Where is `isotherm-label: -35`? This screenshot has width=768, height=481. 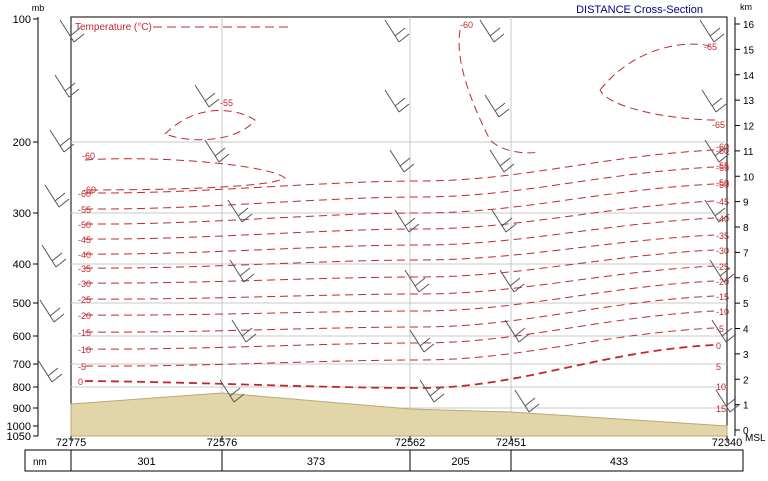
isotherm-label: -35 is located at coordinates (84, 269).